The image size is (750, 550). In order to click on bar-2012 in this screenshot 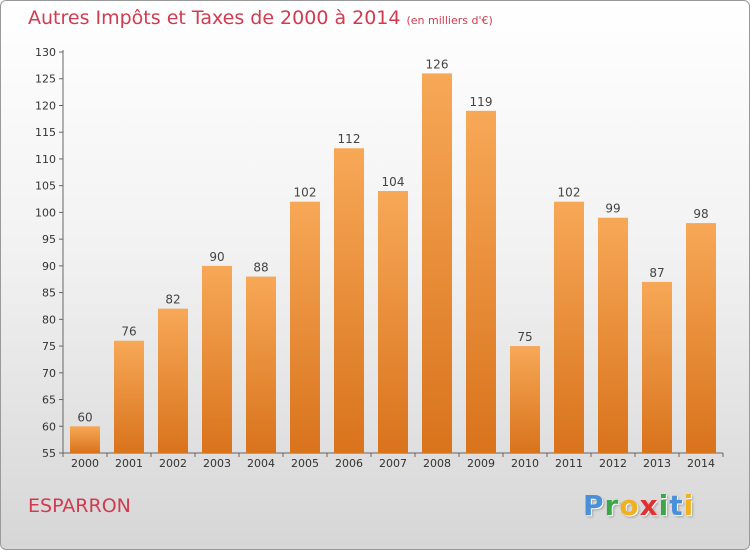, I will do `click(613, 335)`.